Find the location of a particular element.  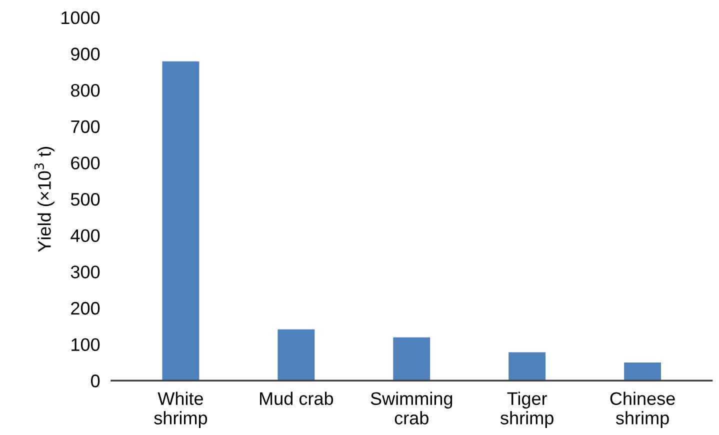

y-tick-label: 600 is located at coordinates (85, 163).